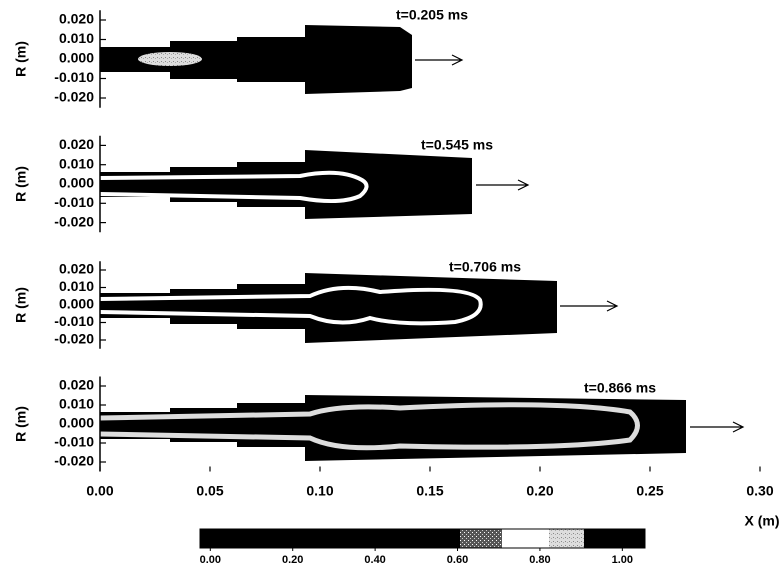 The width and height of the screenshot is (784, 566). I want to click on annotation: t=0.866 ms, so click(620, 388).